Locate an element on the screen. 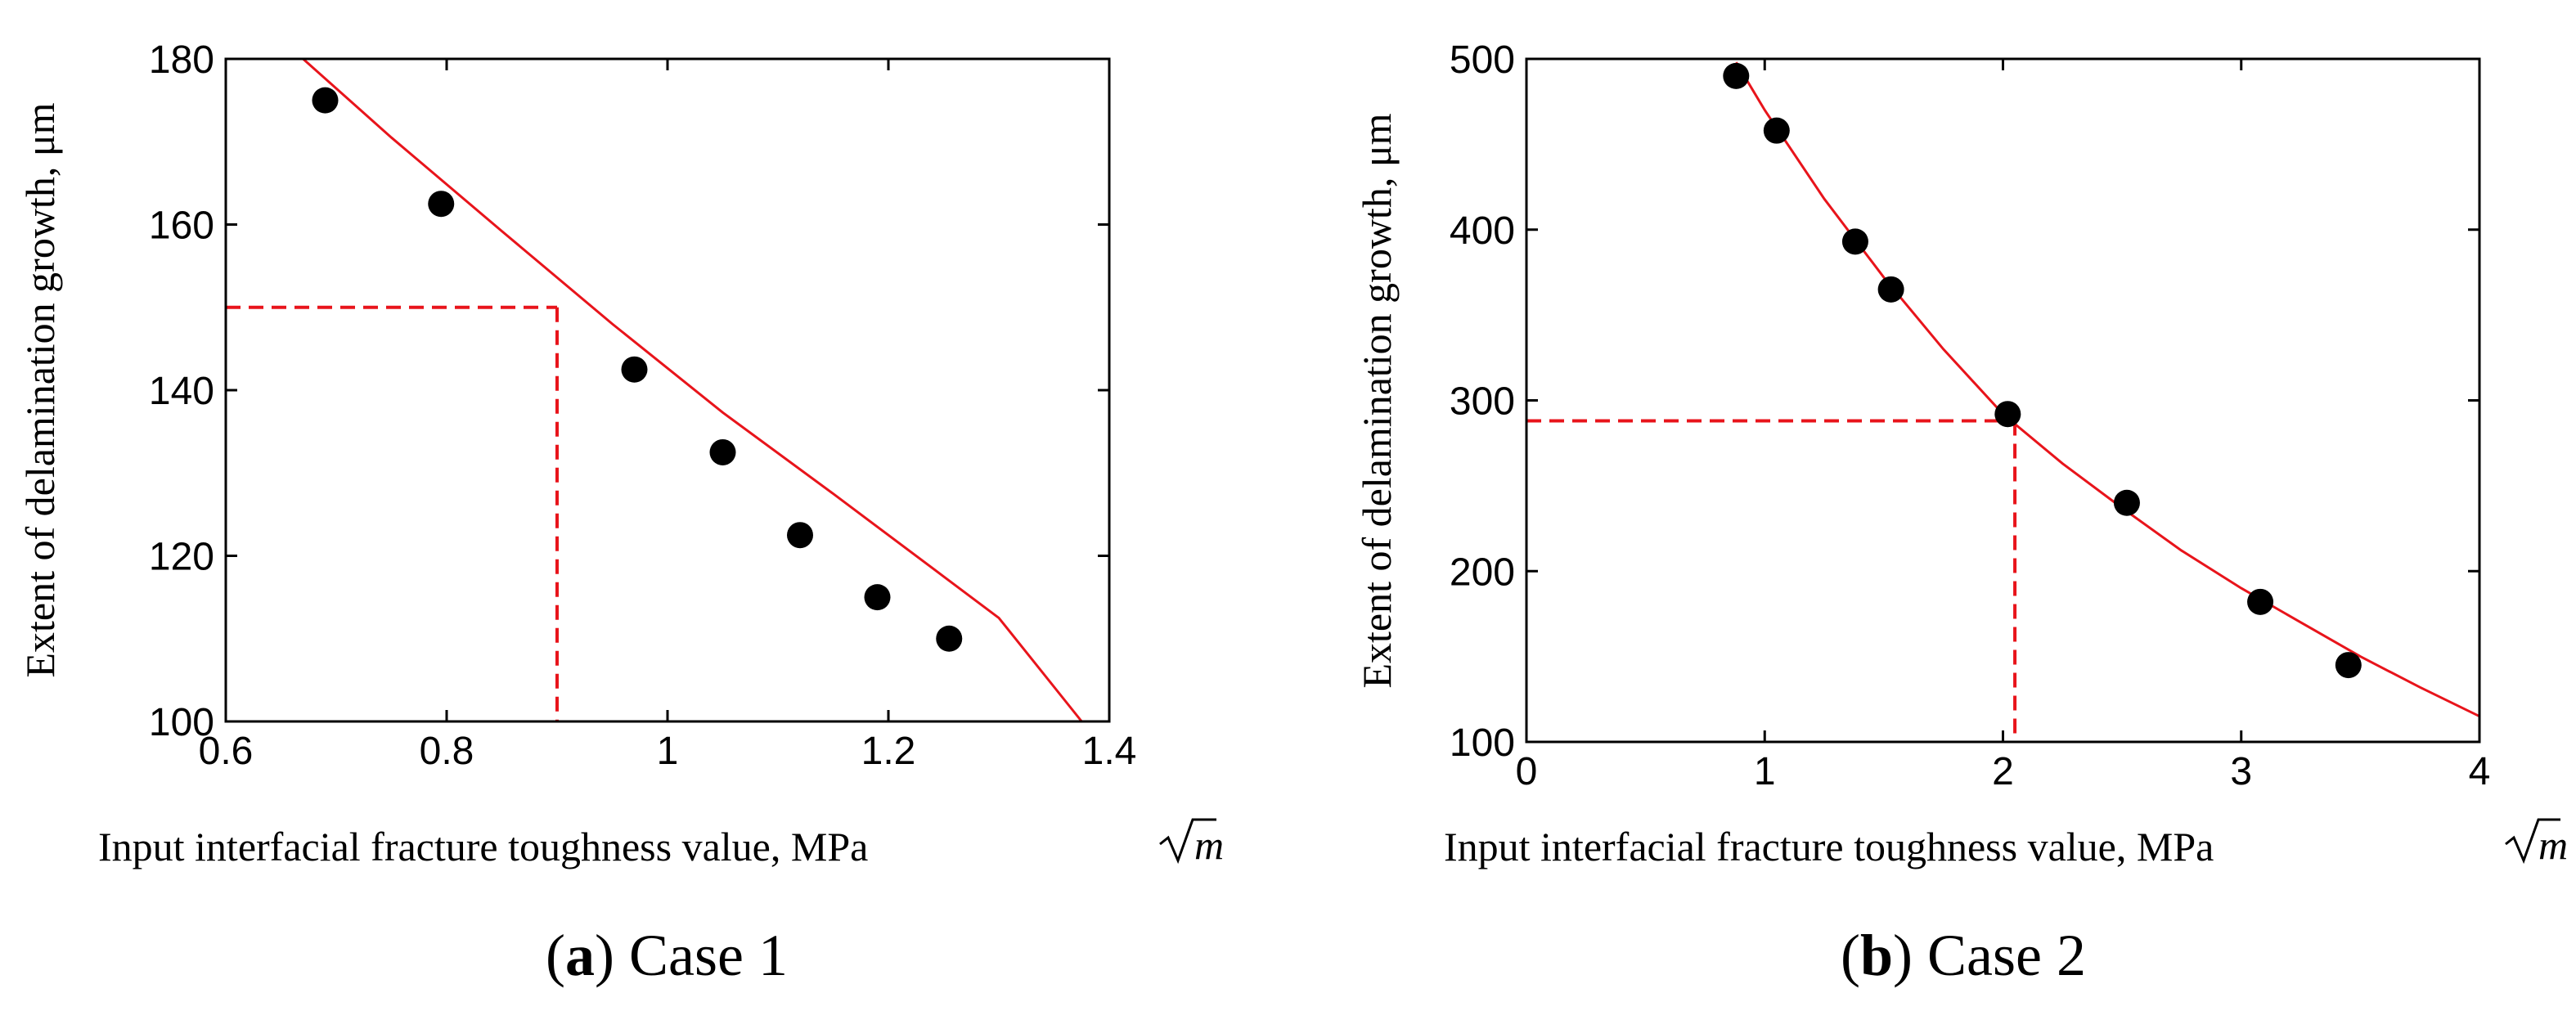 The width and height of the screenshot is (2576, 1020). x-tick-label: 2 is located at coordinates (2003, 772).